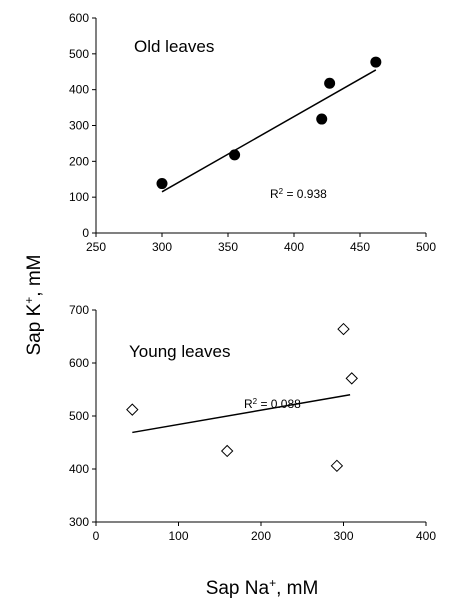 The height and width of the screenshot is (608, 462). What do you see at coordinates (178, 536) in the screenshot?
I see `x-tick-label: 100` at bounding box center [178, 536].